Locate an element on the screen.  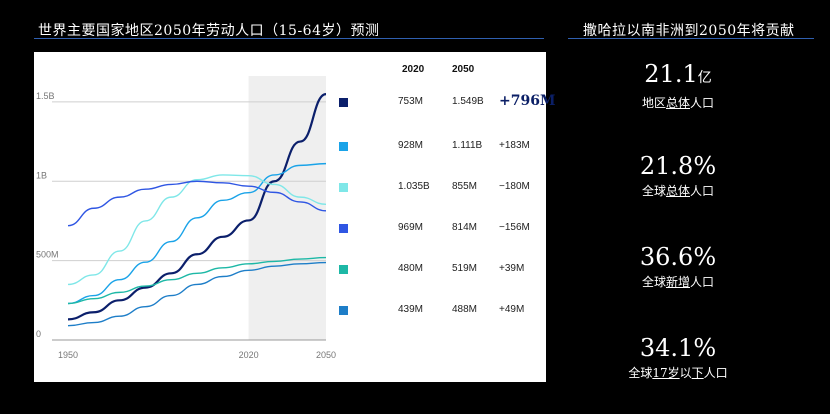
change-value: +183M is located at coordinates (514, 145).